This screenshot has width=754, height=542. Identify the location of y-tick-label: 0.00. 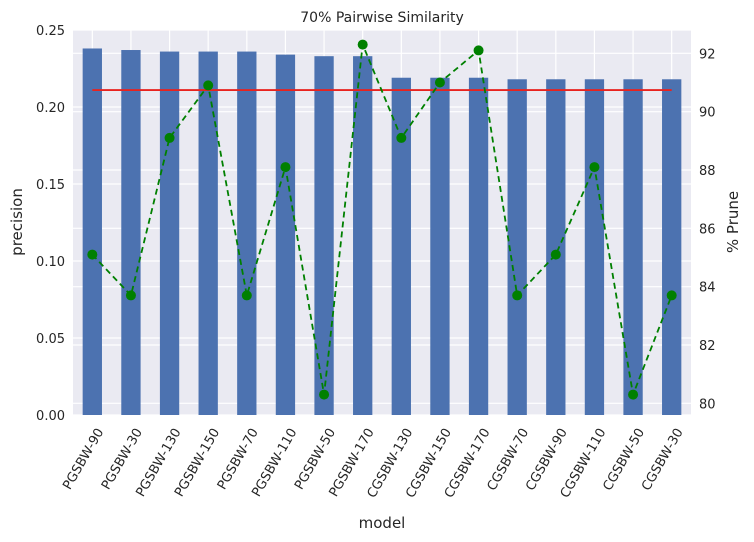
(50, 416).